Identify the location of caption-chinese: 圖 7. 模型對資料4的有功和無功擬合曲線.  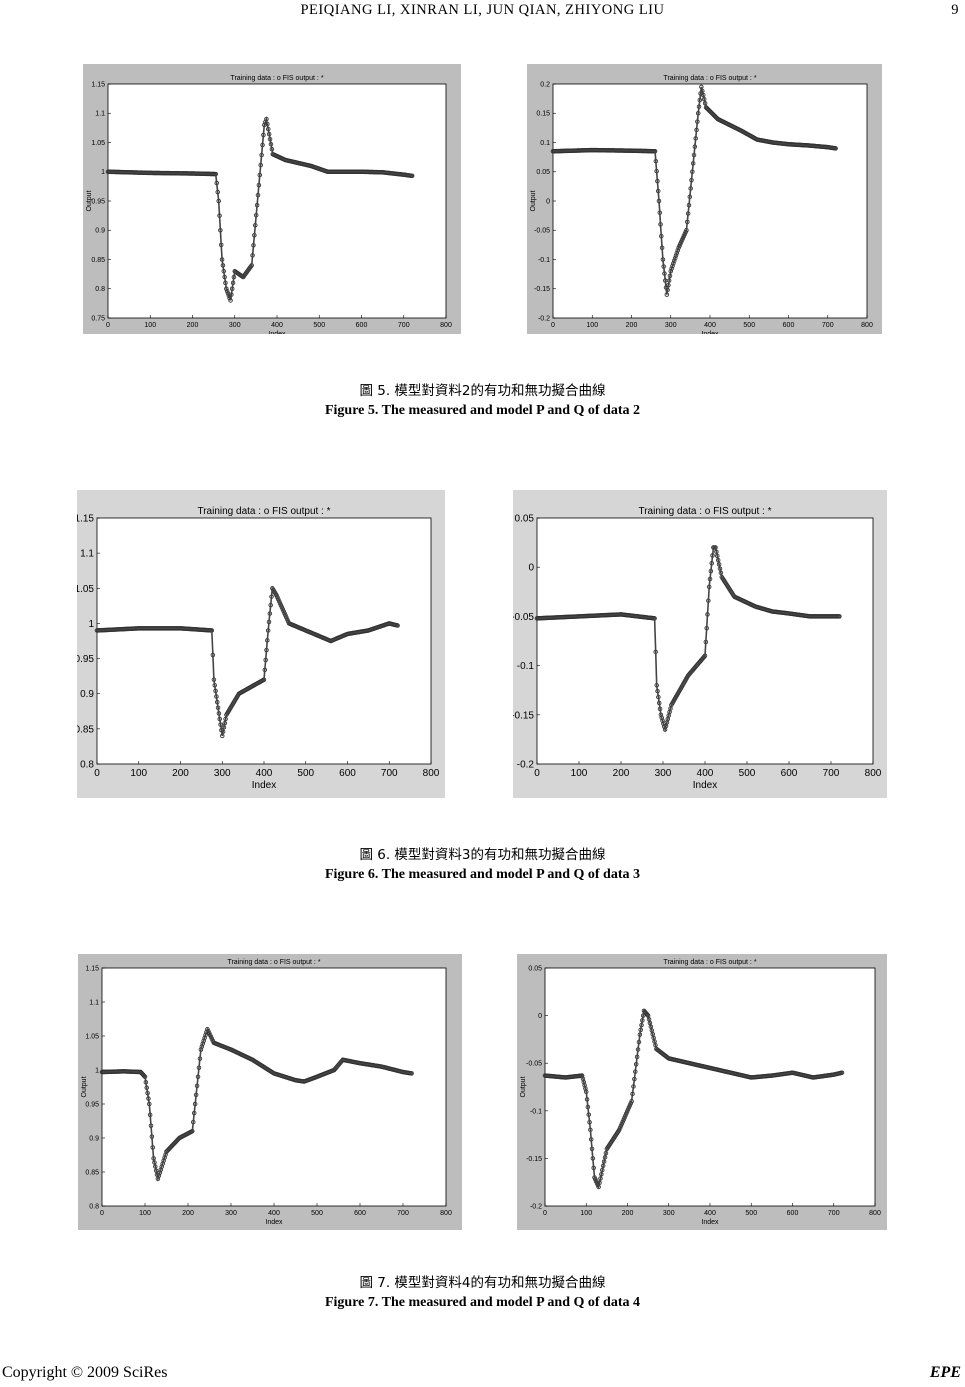
(482, 1283).